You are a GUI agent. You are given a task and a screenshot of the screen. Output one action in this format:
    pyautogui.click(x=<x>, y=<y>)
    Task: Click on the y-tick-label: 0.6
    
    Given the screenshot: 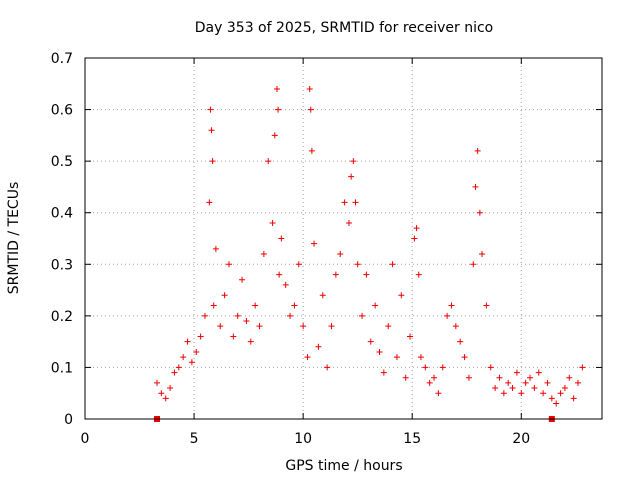 What is the action you would take?
    pyautogui.click(x=62, y=111)
    